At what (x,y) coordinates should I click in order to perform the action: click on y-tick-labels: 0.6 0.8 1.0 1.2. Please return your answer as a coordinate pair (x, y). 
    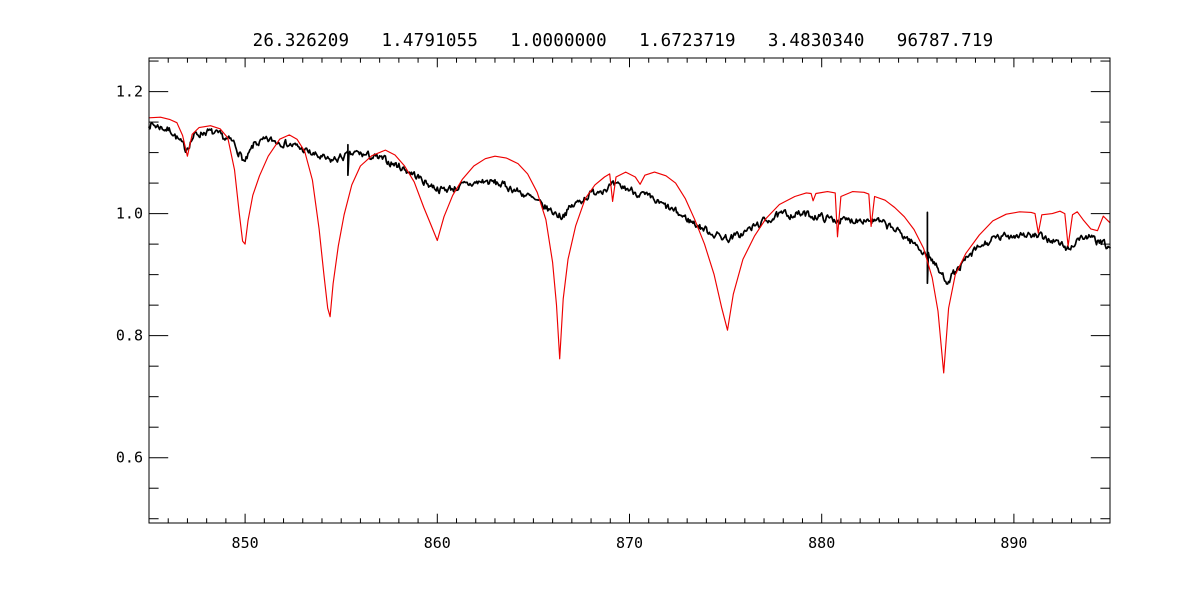
    Looking at the image, I should click on (129, 275).